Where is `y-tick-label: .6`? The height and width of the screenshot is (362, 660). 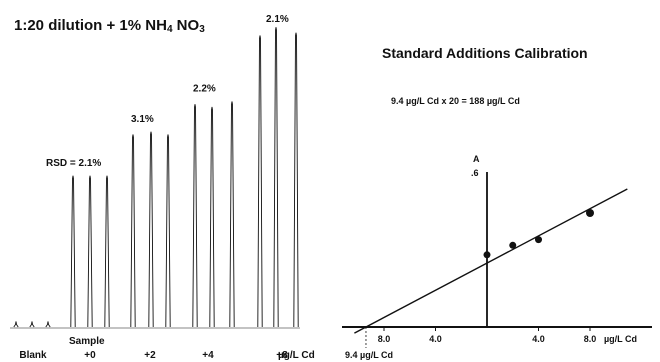 y-tick-label: .6 is located at coordinates (475, 173).